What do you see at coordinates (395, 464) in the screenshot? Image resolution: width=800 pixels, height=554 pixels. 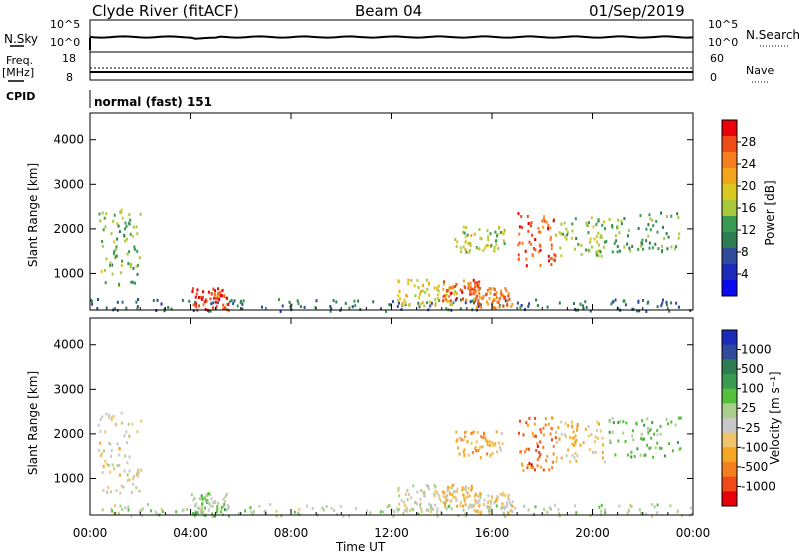 I see `velocity-scatter-layer` at bounding box center [395, 464].